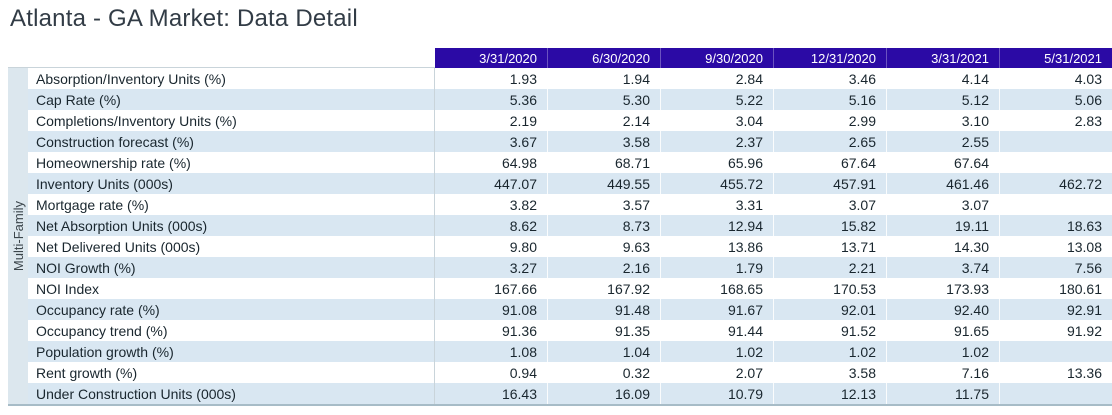 This screenshot has width=1112, height=415. I want to click on value-cell: 457.91, so click(829, 183).